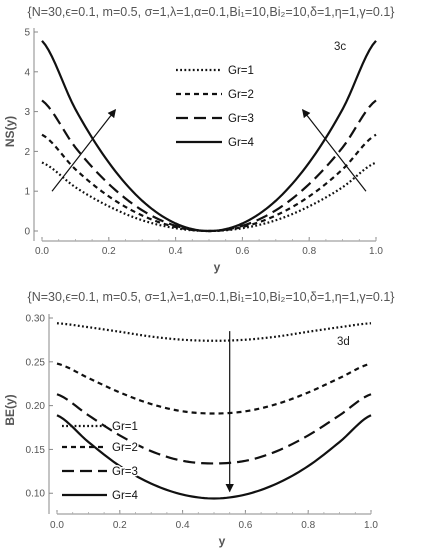 This screenshot has height=550, width=423. I want to click on y-tick-label: 0, so click(27, 232).